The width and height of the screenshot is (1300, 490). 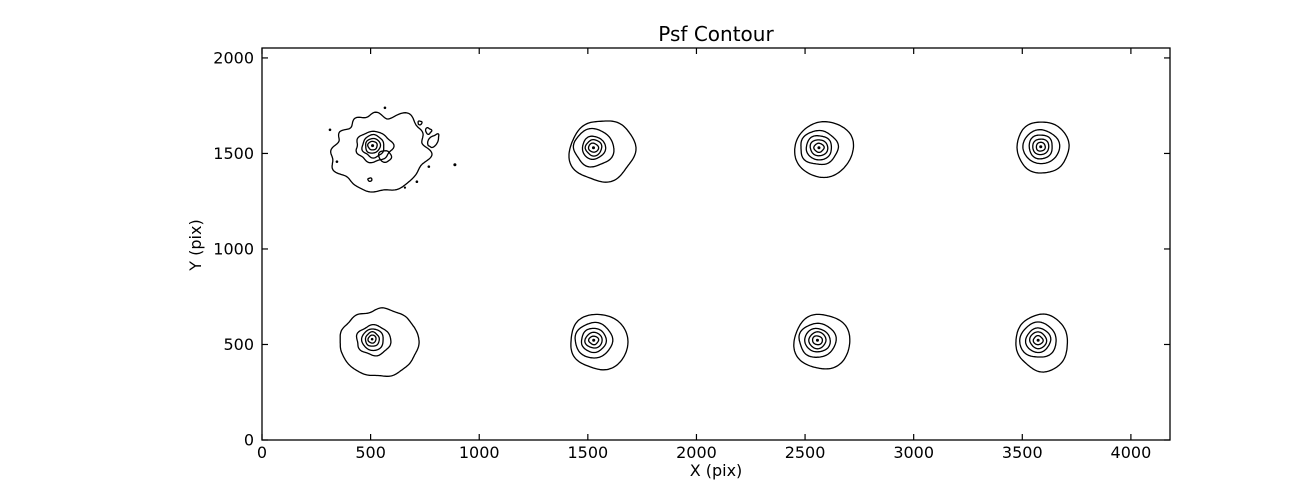 I want to click on x-tick-label: 1000, so click(x=479, y=452).